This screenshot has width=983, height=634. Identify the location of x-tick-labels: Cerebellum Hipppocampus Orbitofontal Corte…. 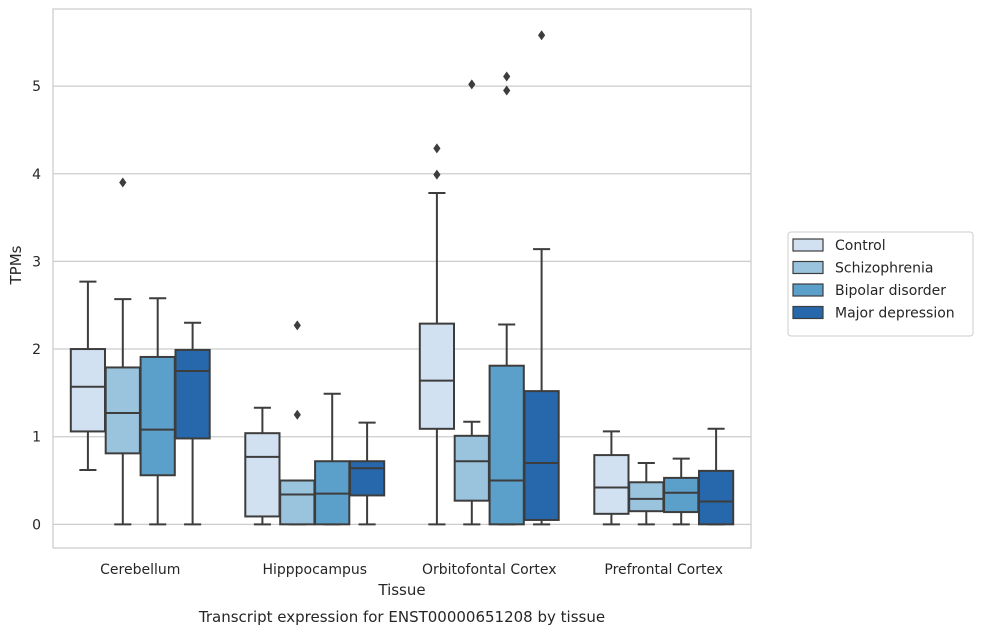
(411, 570).